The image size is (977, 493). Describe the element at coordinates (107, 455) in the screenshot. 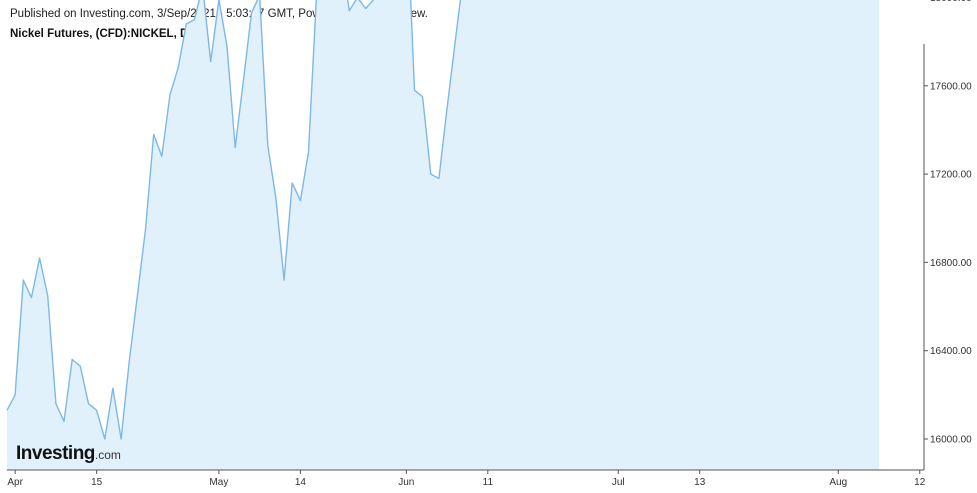

I see `logo-suffix-text: .com` at that location.